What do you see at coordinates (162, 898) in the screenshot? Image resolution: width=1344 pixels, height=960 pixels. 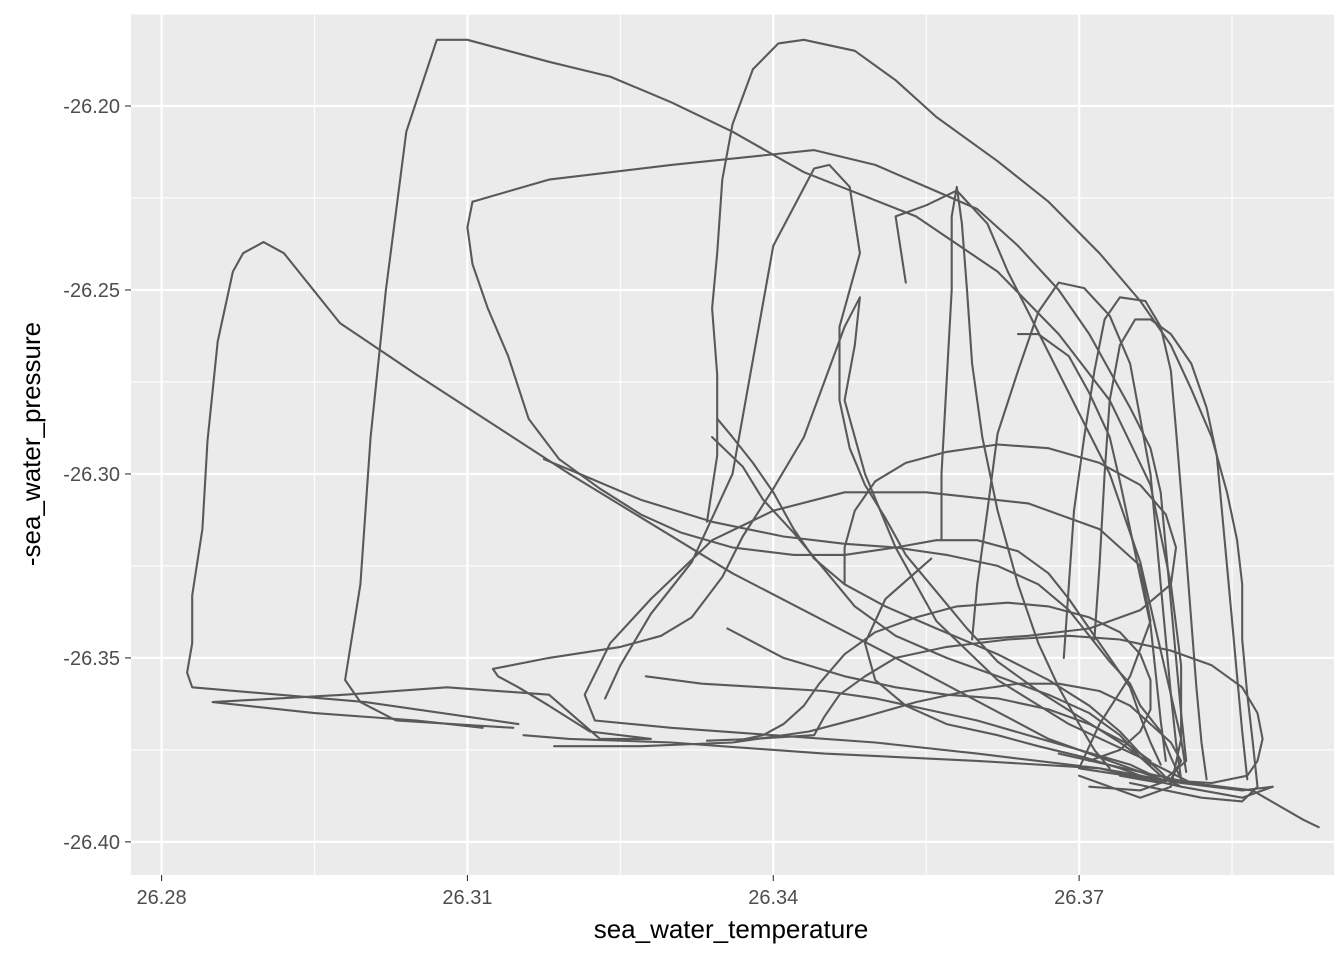 I see `x-tick-label: 26.28` at bounding box center [162, 898].